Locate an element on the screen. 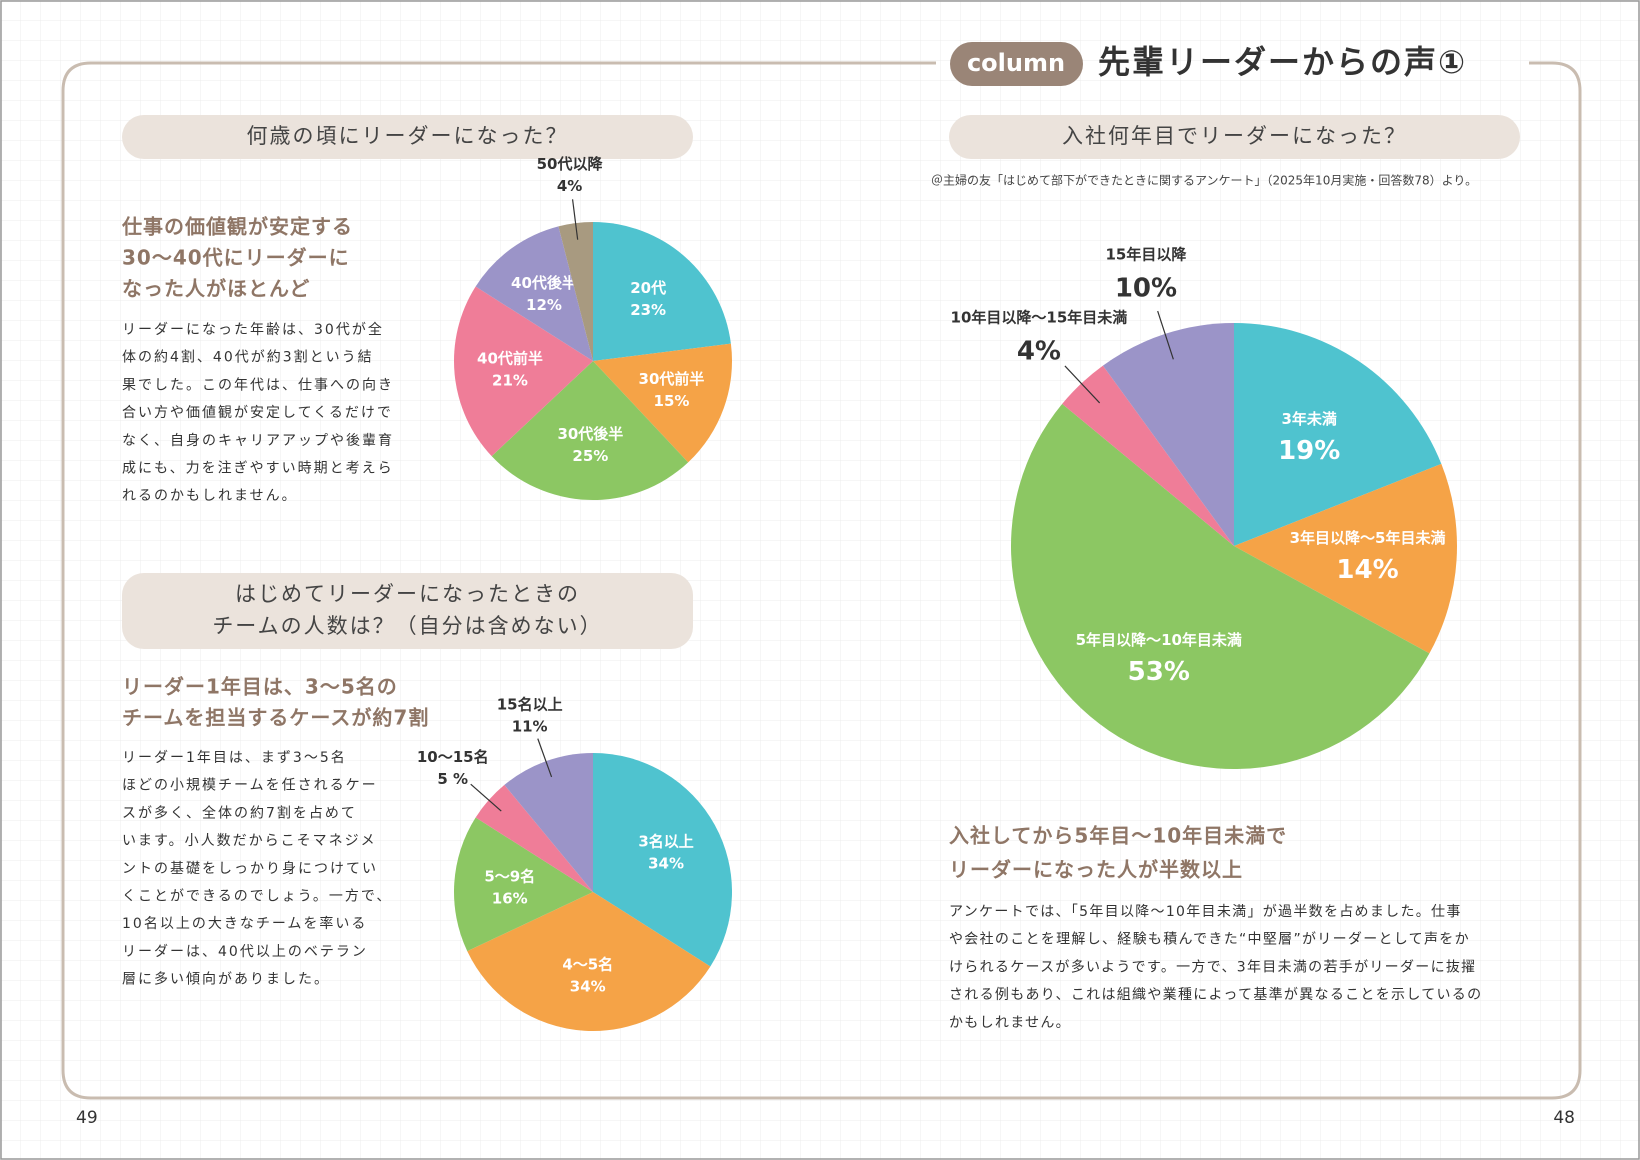 The image size is (1640, 1160). slice-label: 40代後半 is located at coordinates (544, 283).